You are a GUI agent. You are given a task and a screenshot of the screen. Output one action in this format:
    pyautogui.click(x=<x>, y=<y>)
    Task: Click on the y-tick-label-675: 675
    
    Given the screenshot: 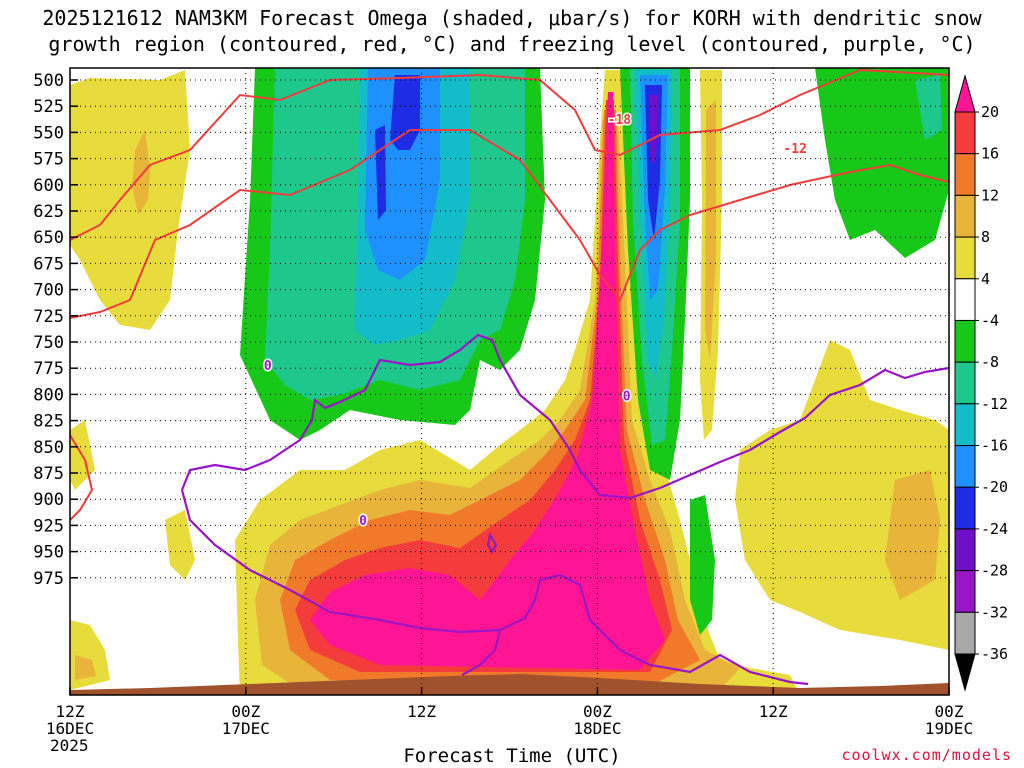 What is the action you would take?
    pyautogui.click(x=48, y=264)
    